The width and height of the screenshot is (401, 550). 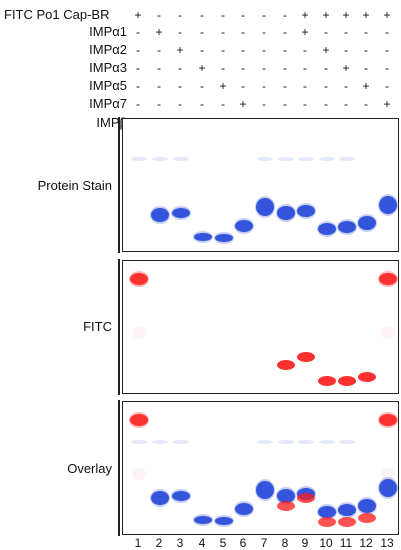 What do you see at coordinates (108, 67) in the screenshot?
I see `condition-label: IMPα3` at bounding box center [108, 67].